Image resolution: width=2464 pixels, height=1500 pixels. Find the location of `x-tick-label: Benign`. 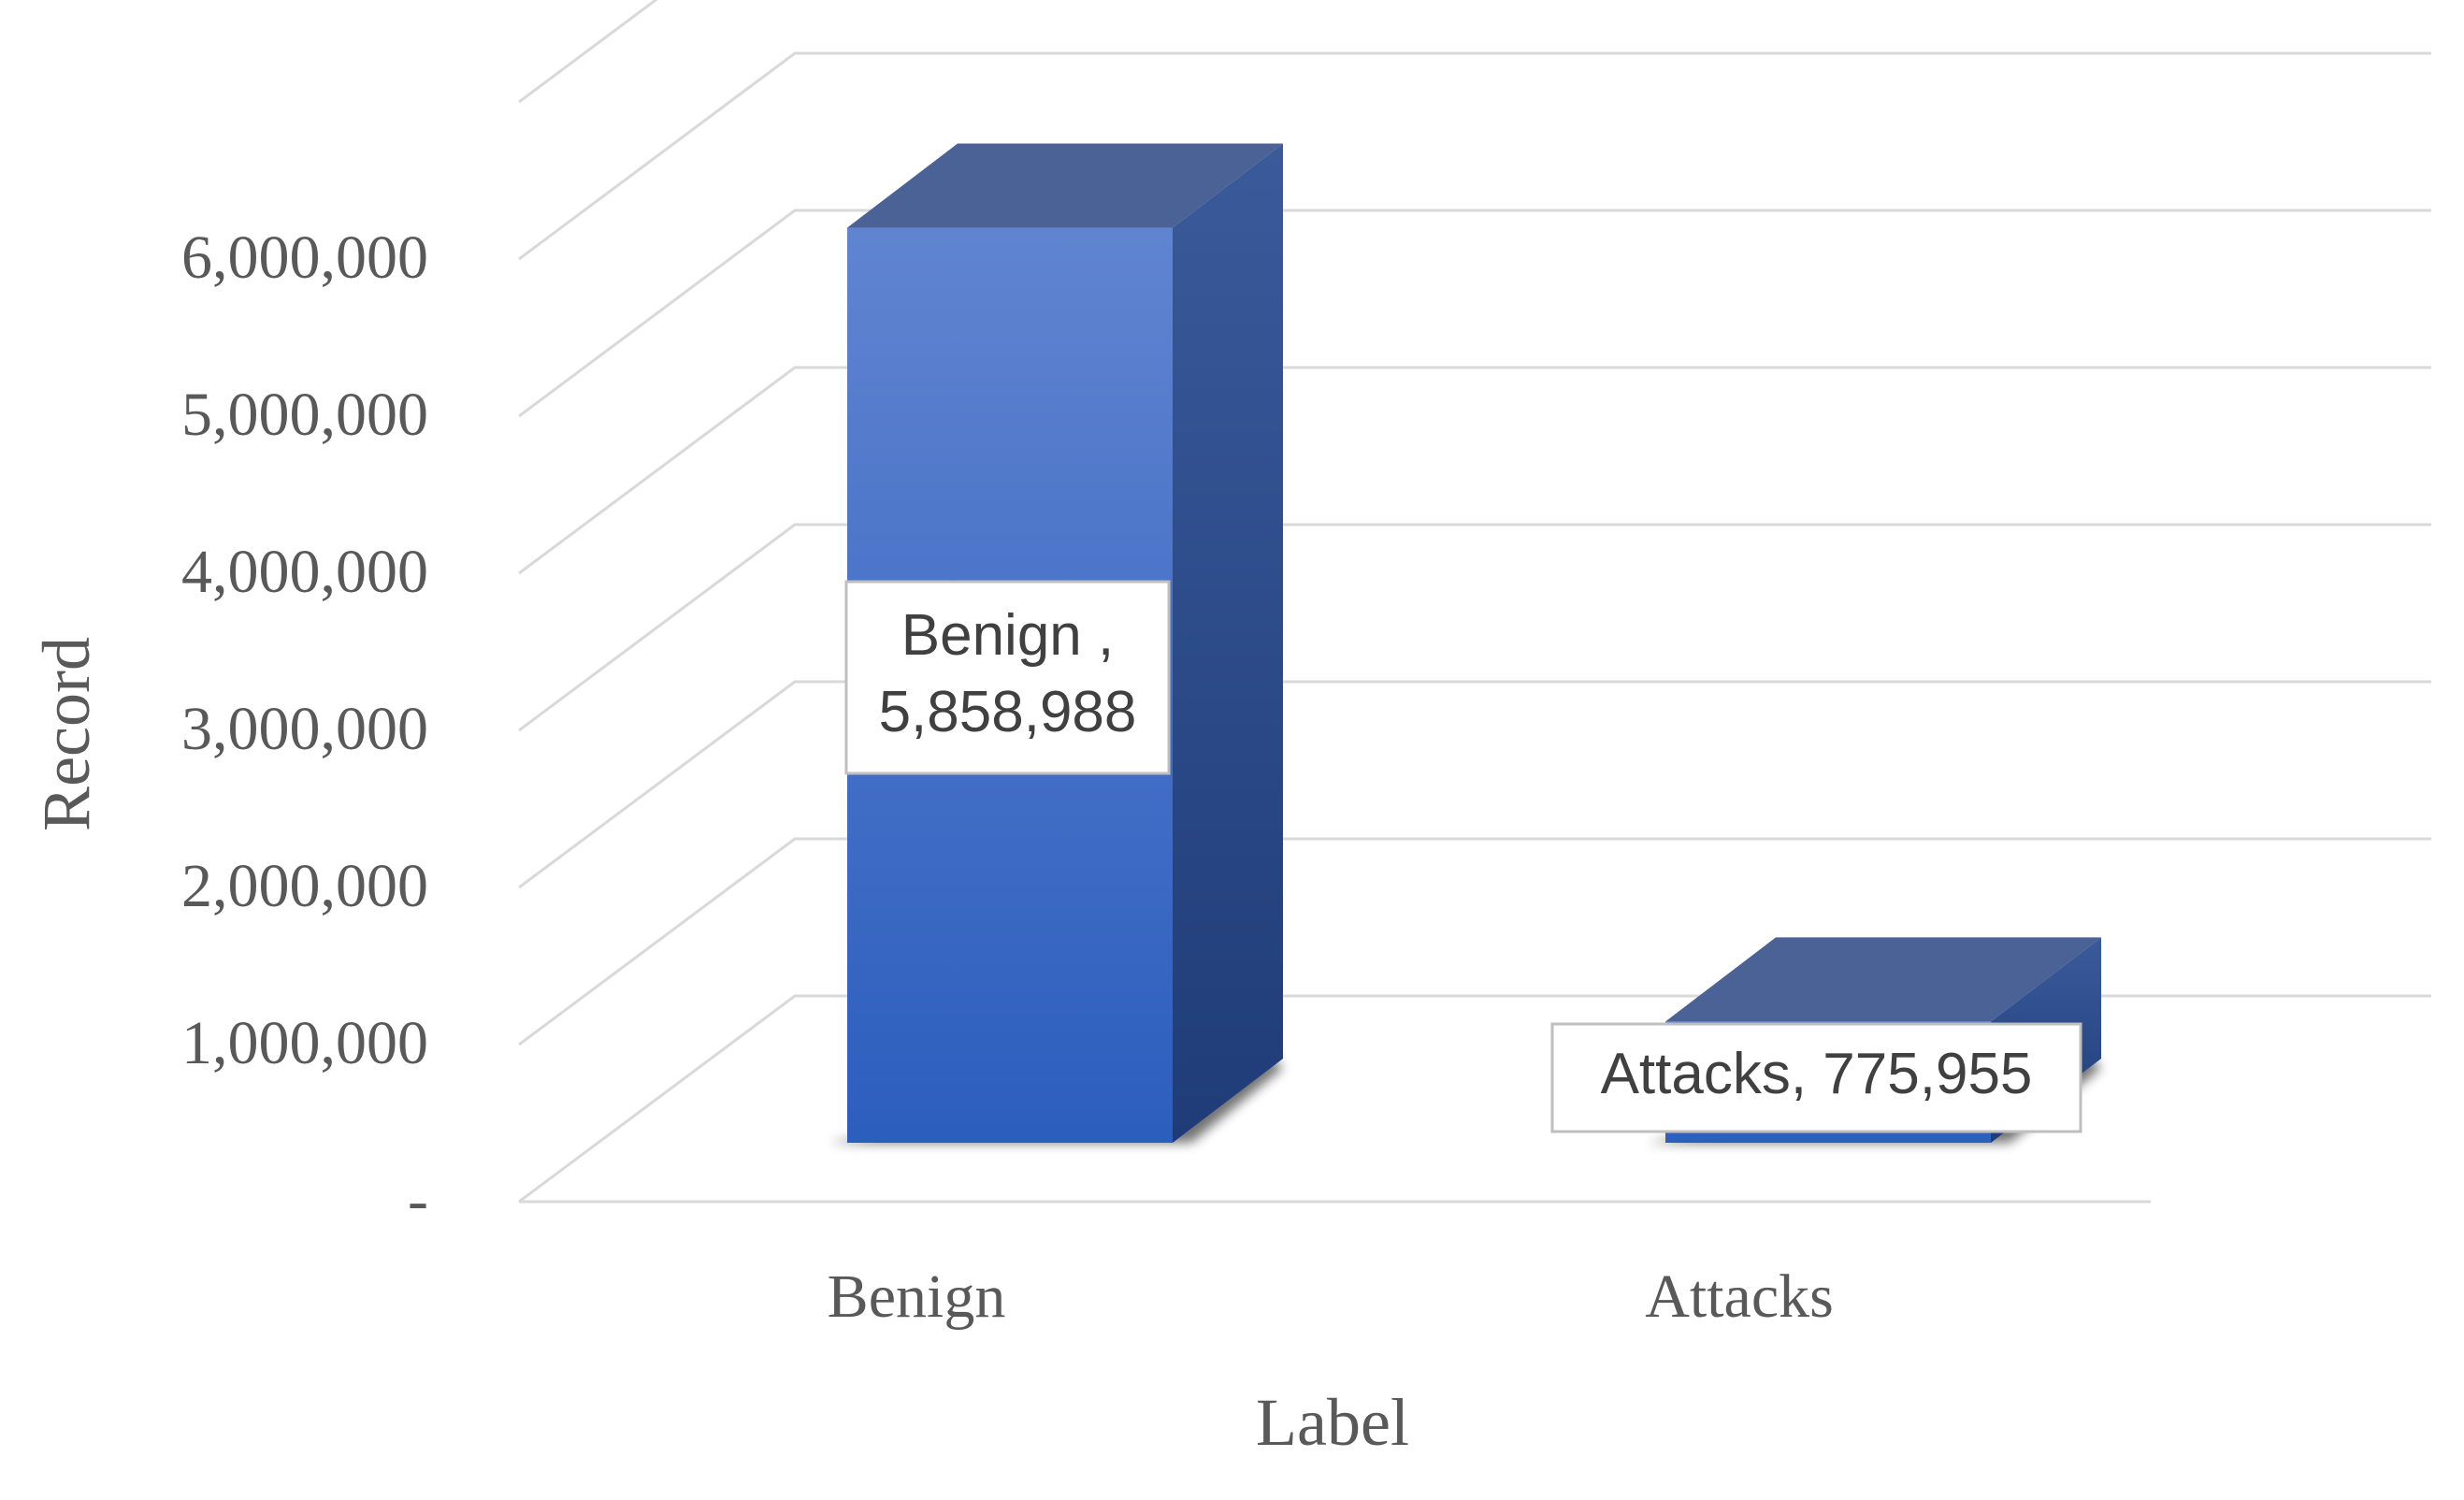

x-tick-label: Benign is located at coordinates (917, 1296).